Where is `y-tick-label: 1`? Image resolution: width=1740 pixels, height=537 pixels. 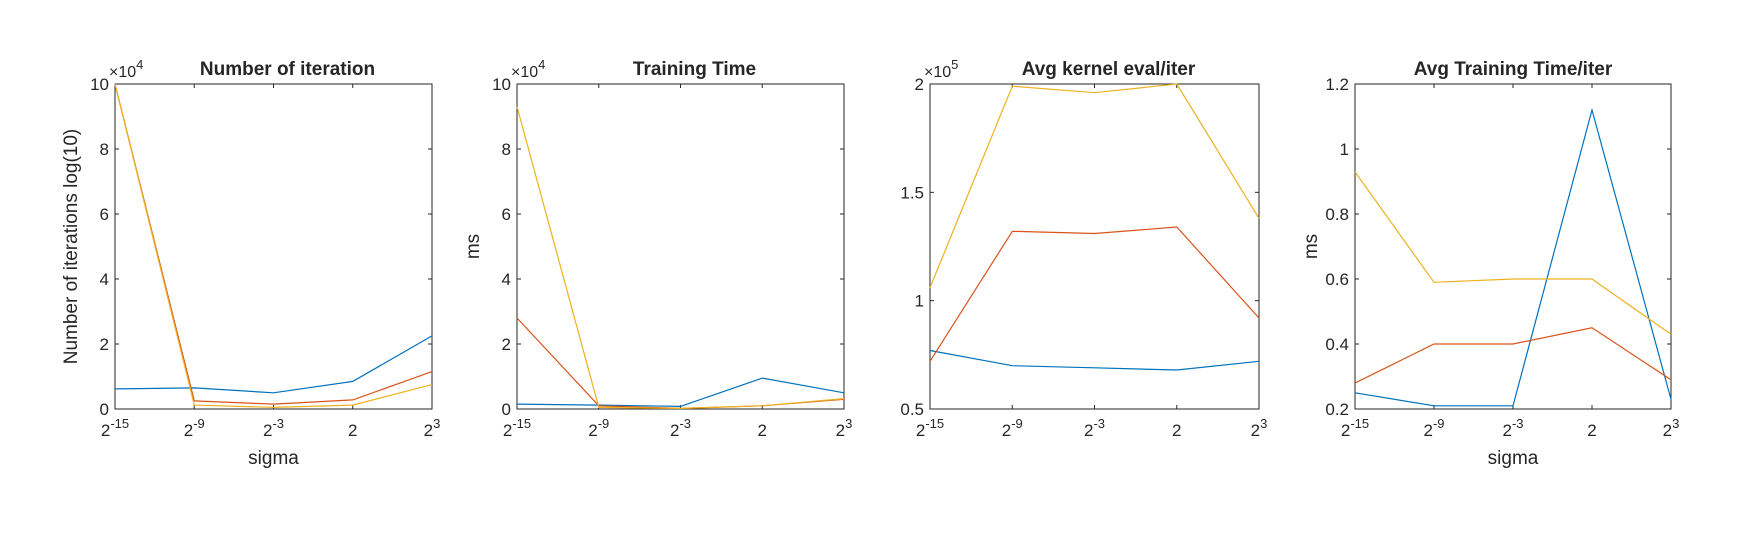
y-tick-label: 1 is located at coordinates (1344, 149).